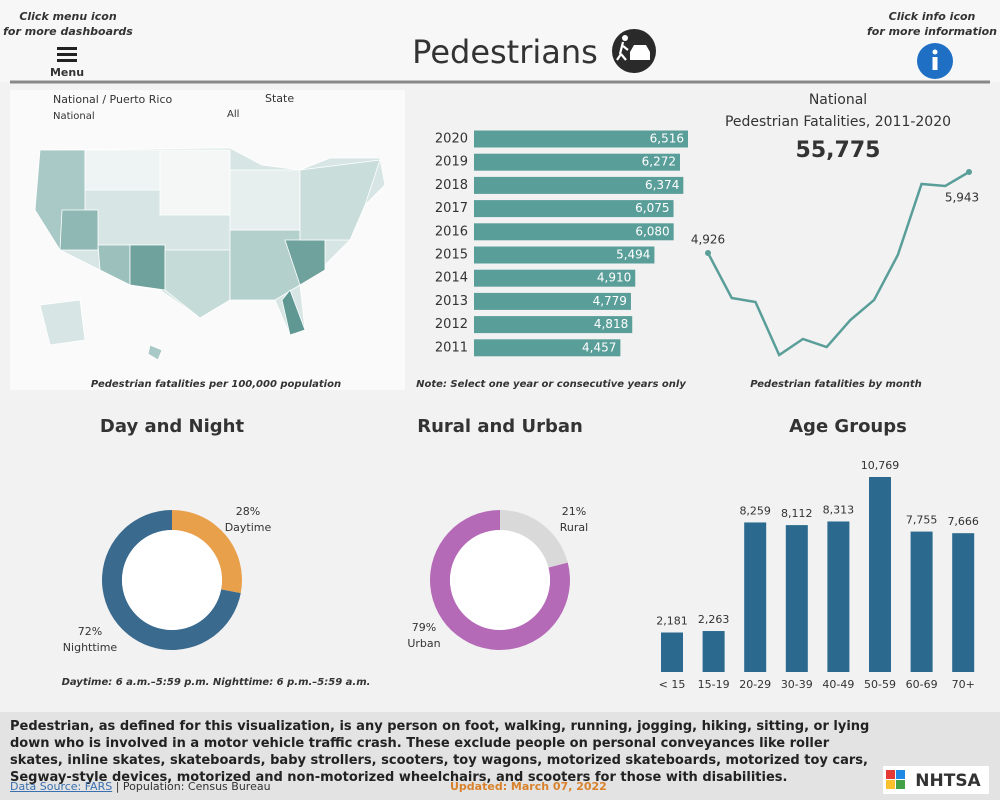  What do you see at coordinates (611, 324) in the screenshot?
I see `value-label: 4,818` at bounding box center [611, 324].